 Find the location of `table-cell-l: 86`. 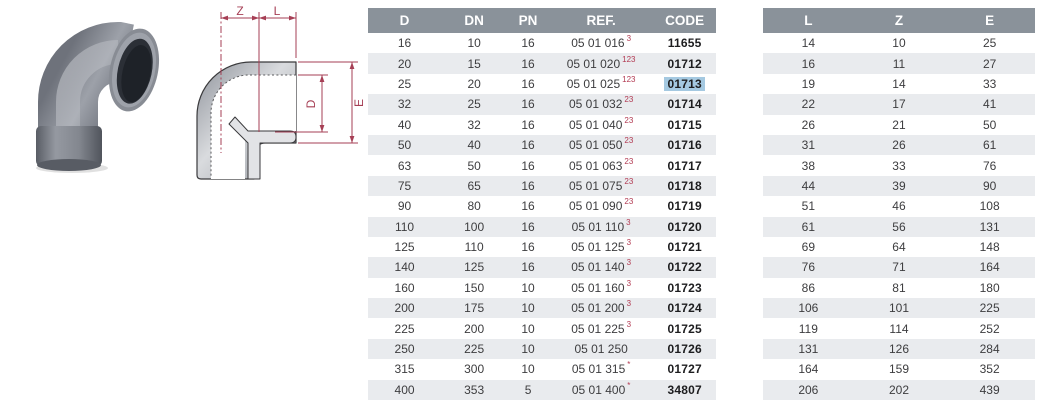

table-cell-l: 86 is located at coordinates (808, 287).